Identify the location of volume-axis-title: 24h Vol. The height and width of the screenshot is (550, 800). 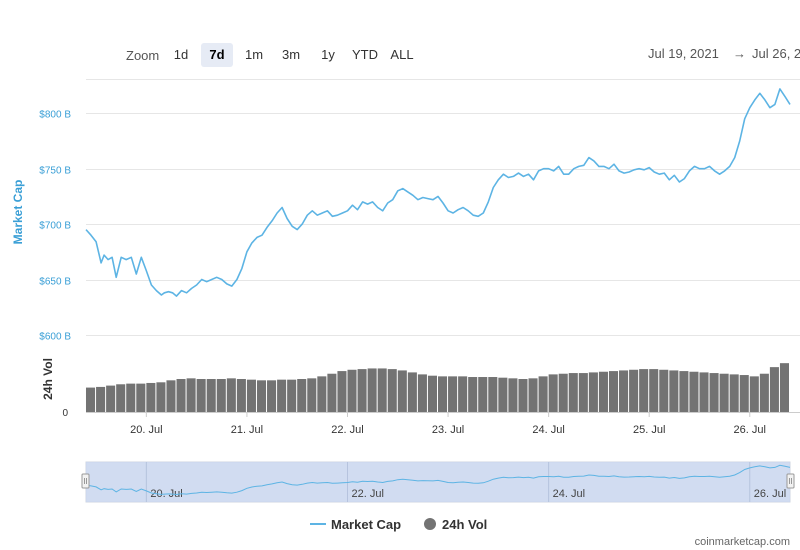
(48, 379).